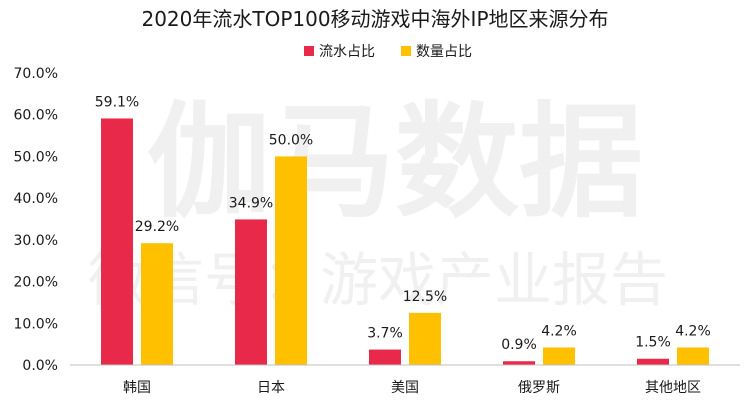 The width and height of the screenshot is (750, 409). I want to click on y-tick-label: 30.0%, so click(36, 241).